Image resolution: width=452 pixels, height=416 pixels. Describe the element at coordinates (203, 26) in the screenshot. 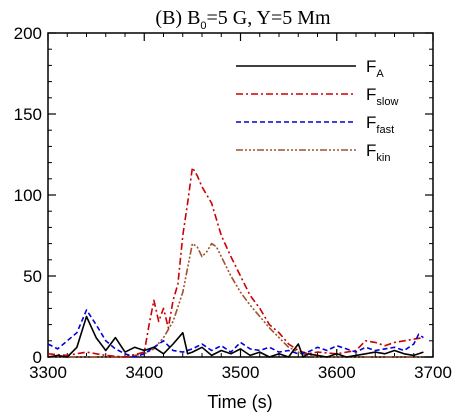

I see `title-subscript: 0` at that location.